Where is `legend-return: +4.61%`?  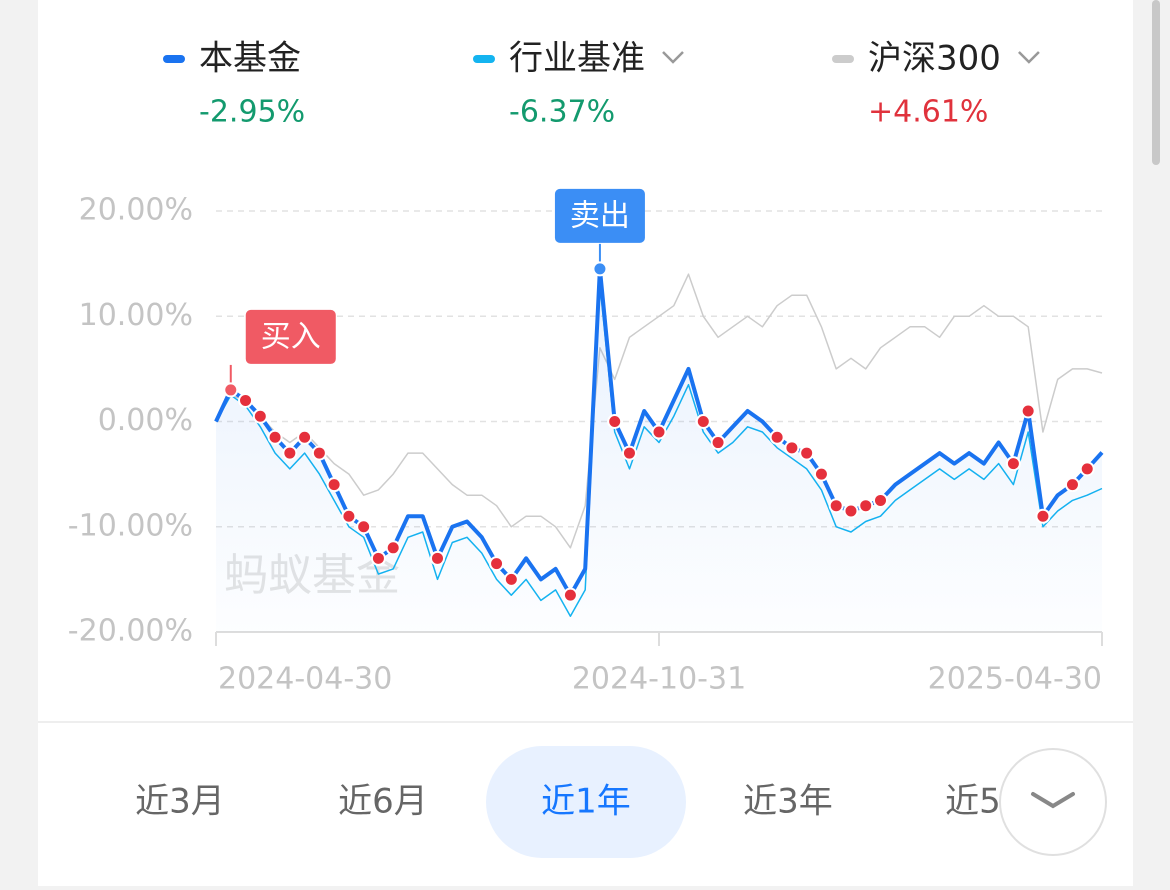
legend-return: +4.61% is located at coordinates (928, 112).